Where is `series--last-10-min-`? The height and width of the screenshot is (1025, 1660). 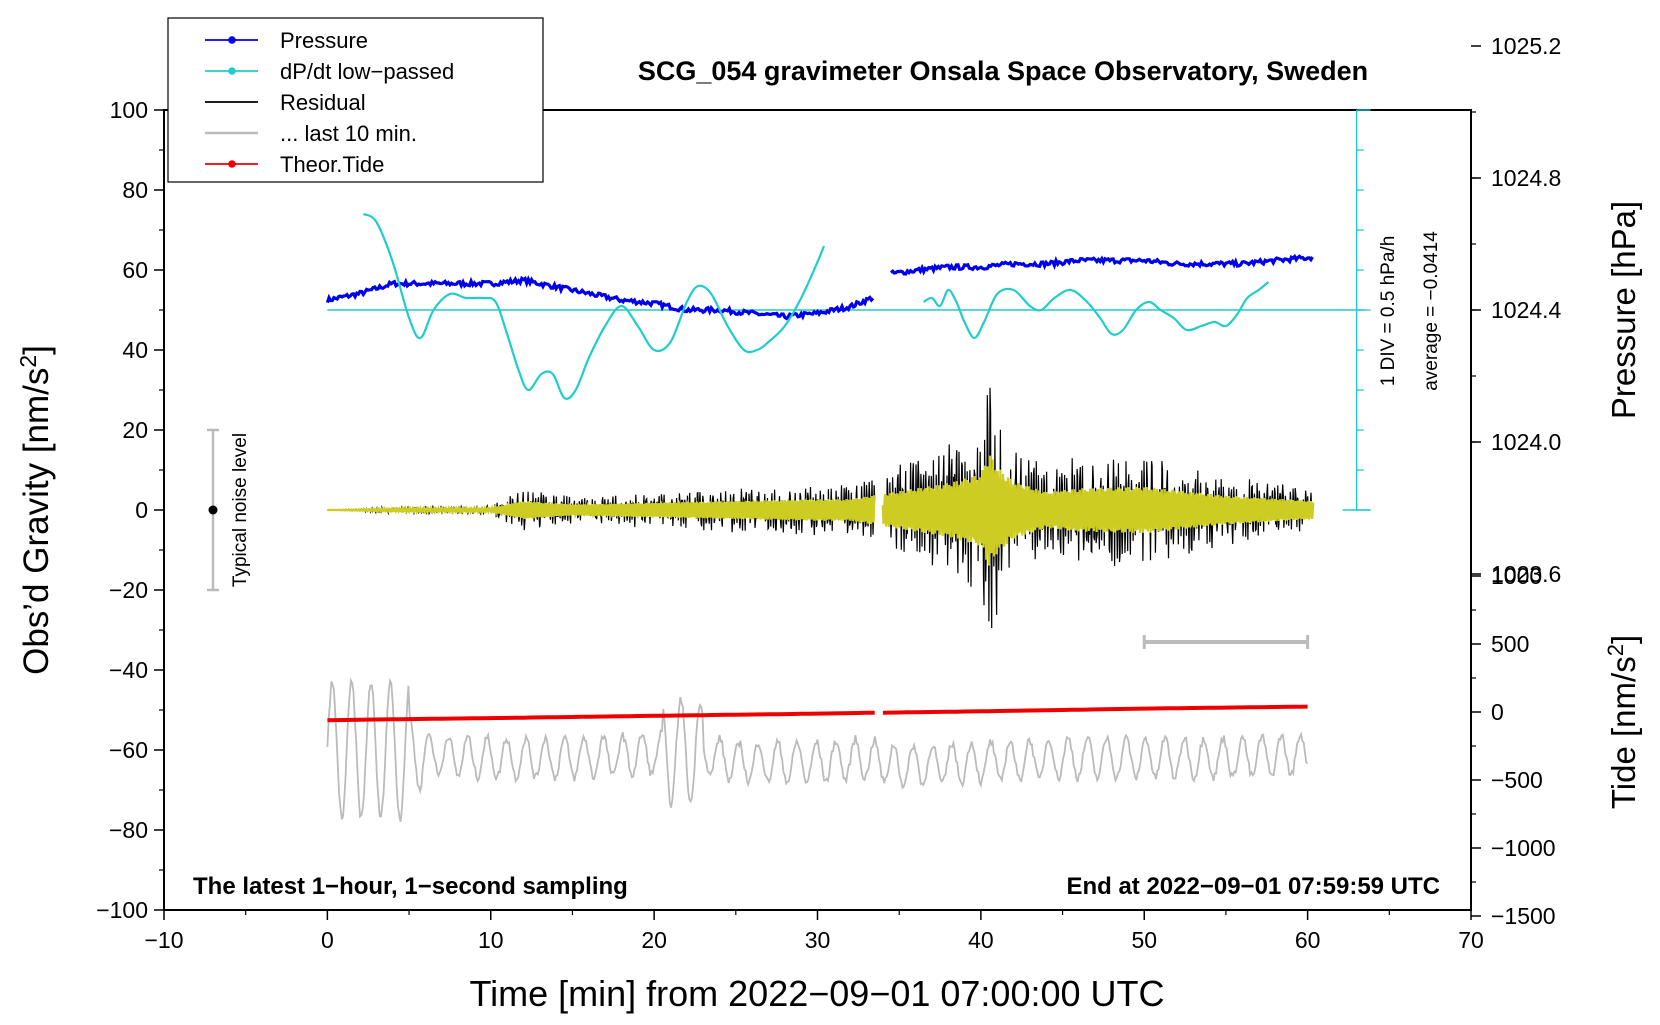
series--last-10-min- is located at coordinates (817, 749).